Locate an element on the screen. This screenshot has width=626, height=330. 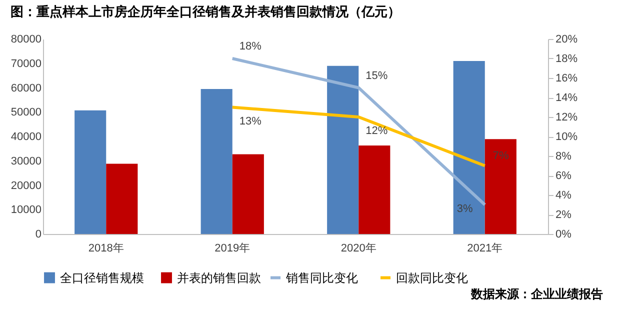
y-tick-label: 60000 is located at coordinates (26, 88).